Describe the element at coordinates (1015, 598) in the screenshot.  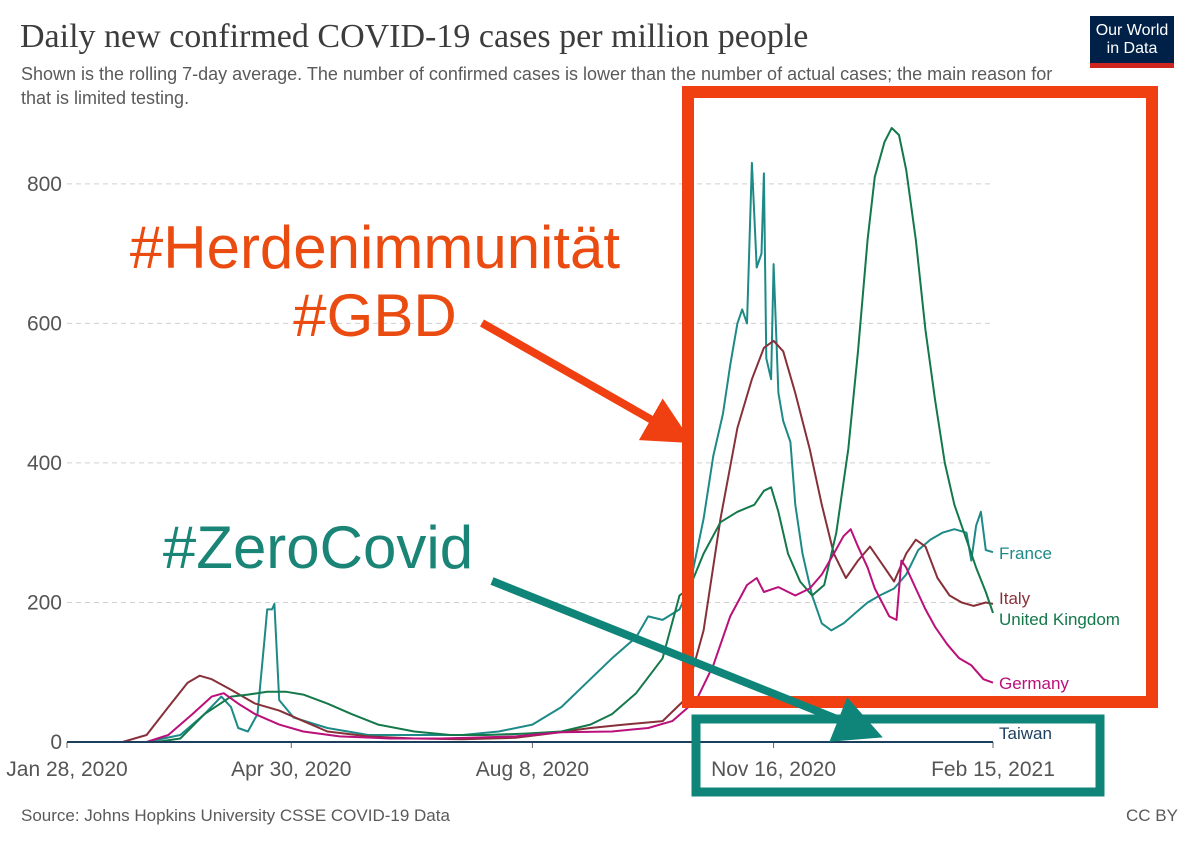
I see `series-label-italy: Italy` at that location.